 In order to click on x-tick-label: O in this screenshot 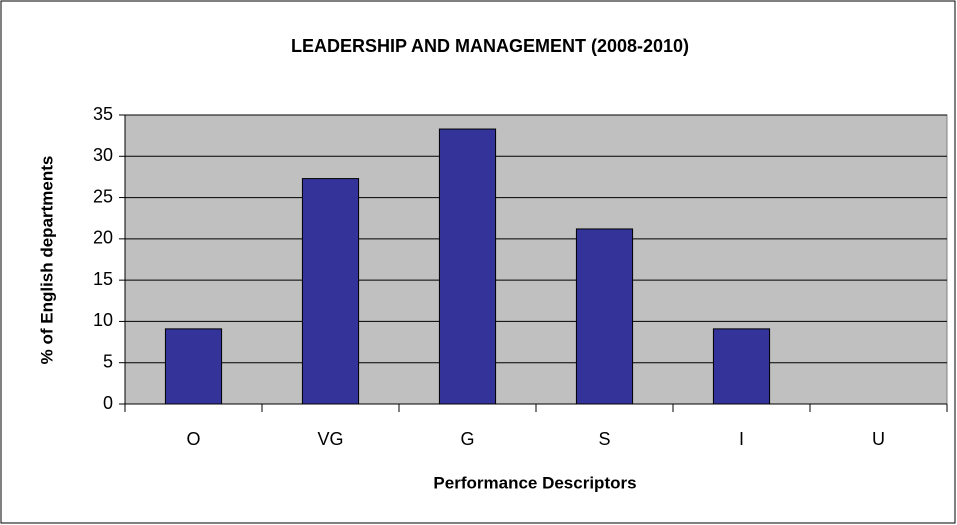, I will do `click(193, 439)`.